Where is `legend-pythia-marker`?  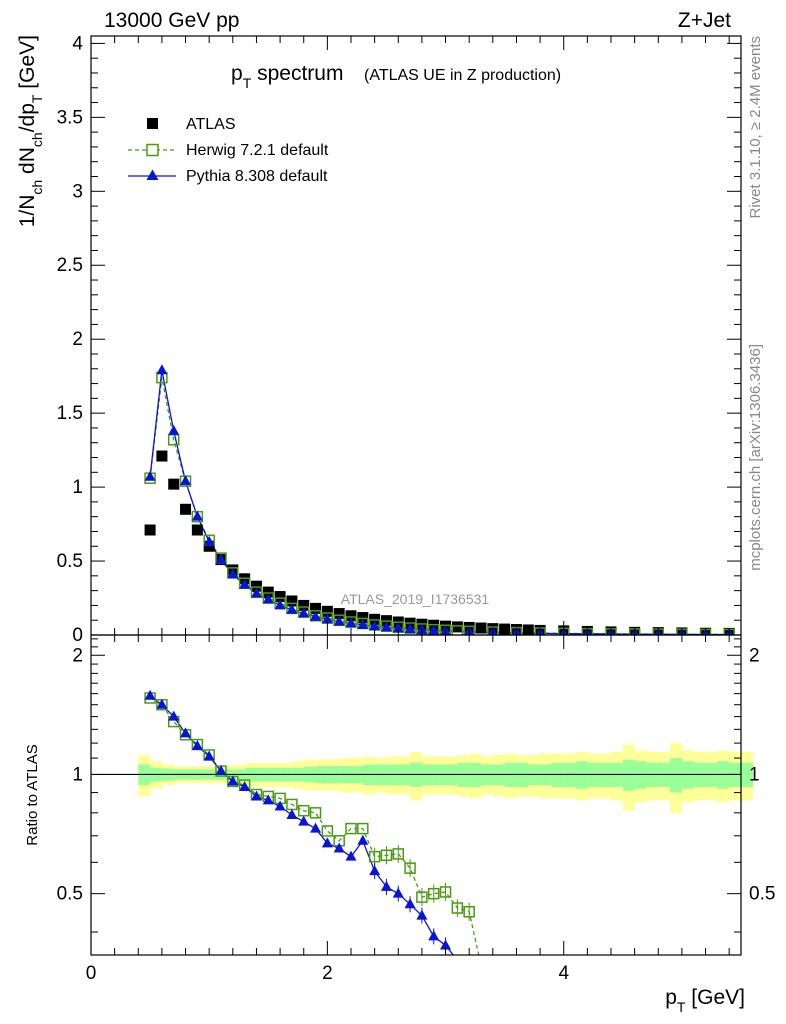
legend-pythia-marker is located at coordinates (152, 174).